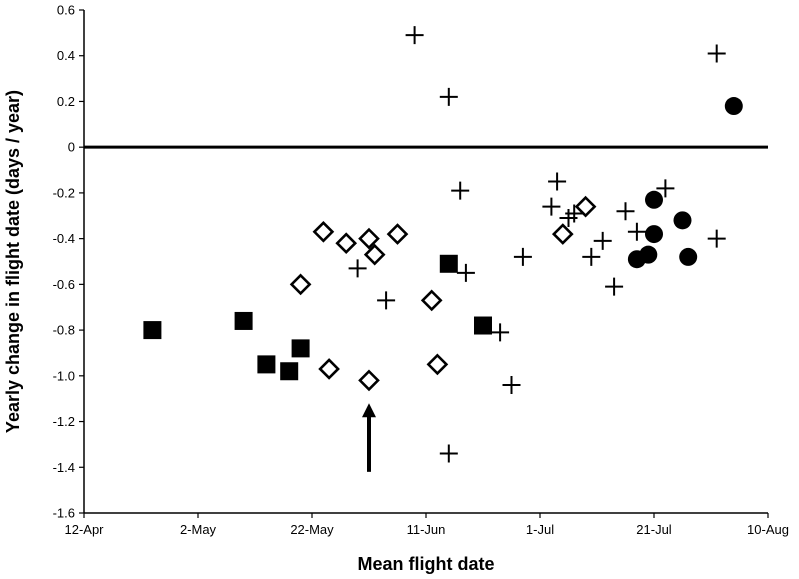 This screenshot has width=799, height=579. What do you see at coordinates (64, 421) in the screenshot?
I see `y-tick-label: -1.2` at bounding box center [64, 421].